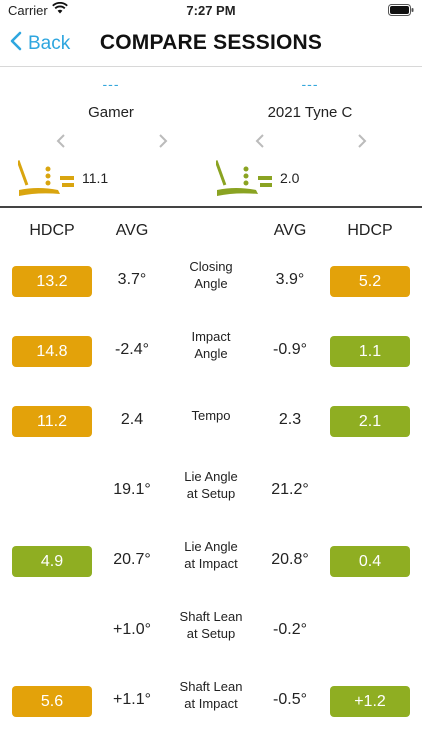 The height and width of the screenshot is (756, 422). Describe the element at coordinates (132, 629) in the screenshot. I see `avg-value-left: +1.0°` at that location.